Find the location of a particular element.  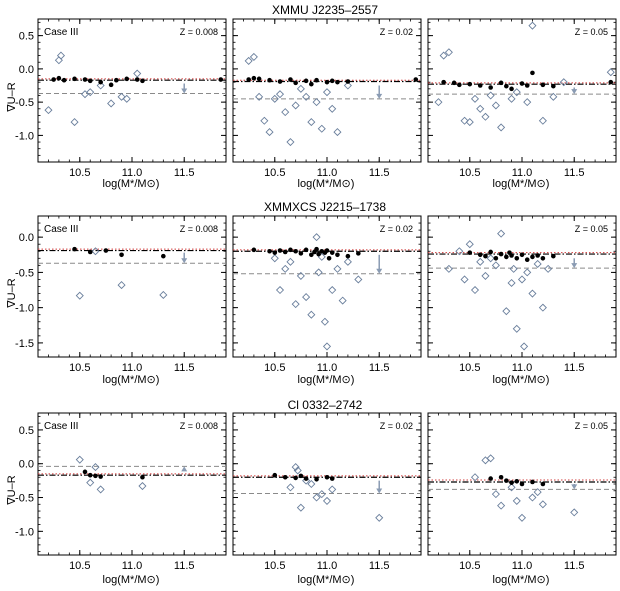

y-tick-label: 0.5 is located at coordinates (26, 37).